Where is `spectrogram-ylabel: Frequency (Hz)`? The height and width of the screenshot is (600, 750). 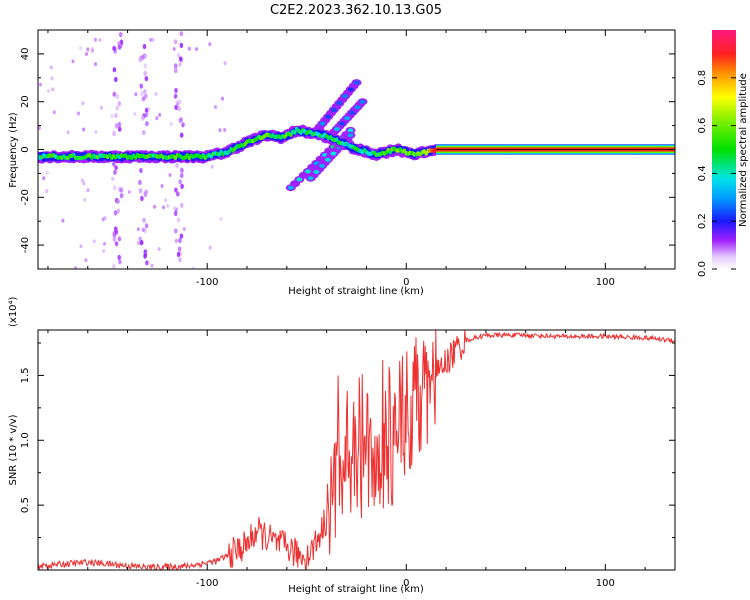
spectrogram-ylabel: Frequency (Hz) is located at coordinates (13, 150).